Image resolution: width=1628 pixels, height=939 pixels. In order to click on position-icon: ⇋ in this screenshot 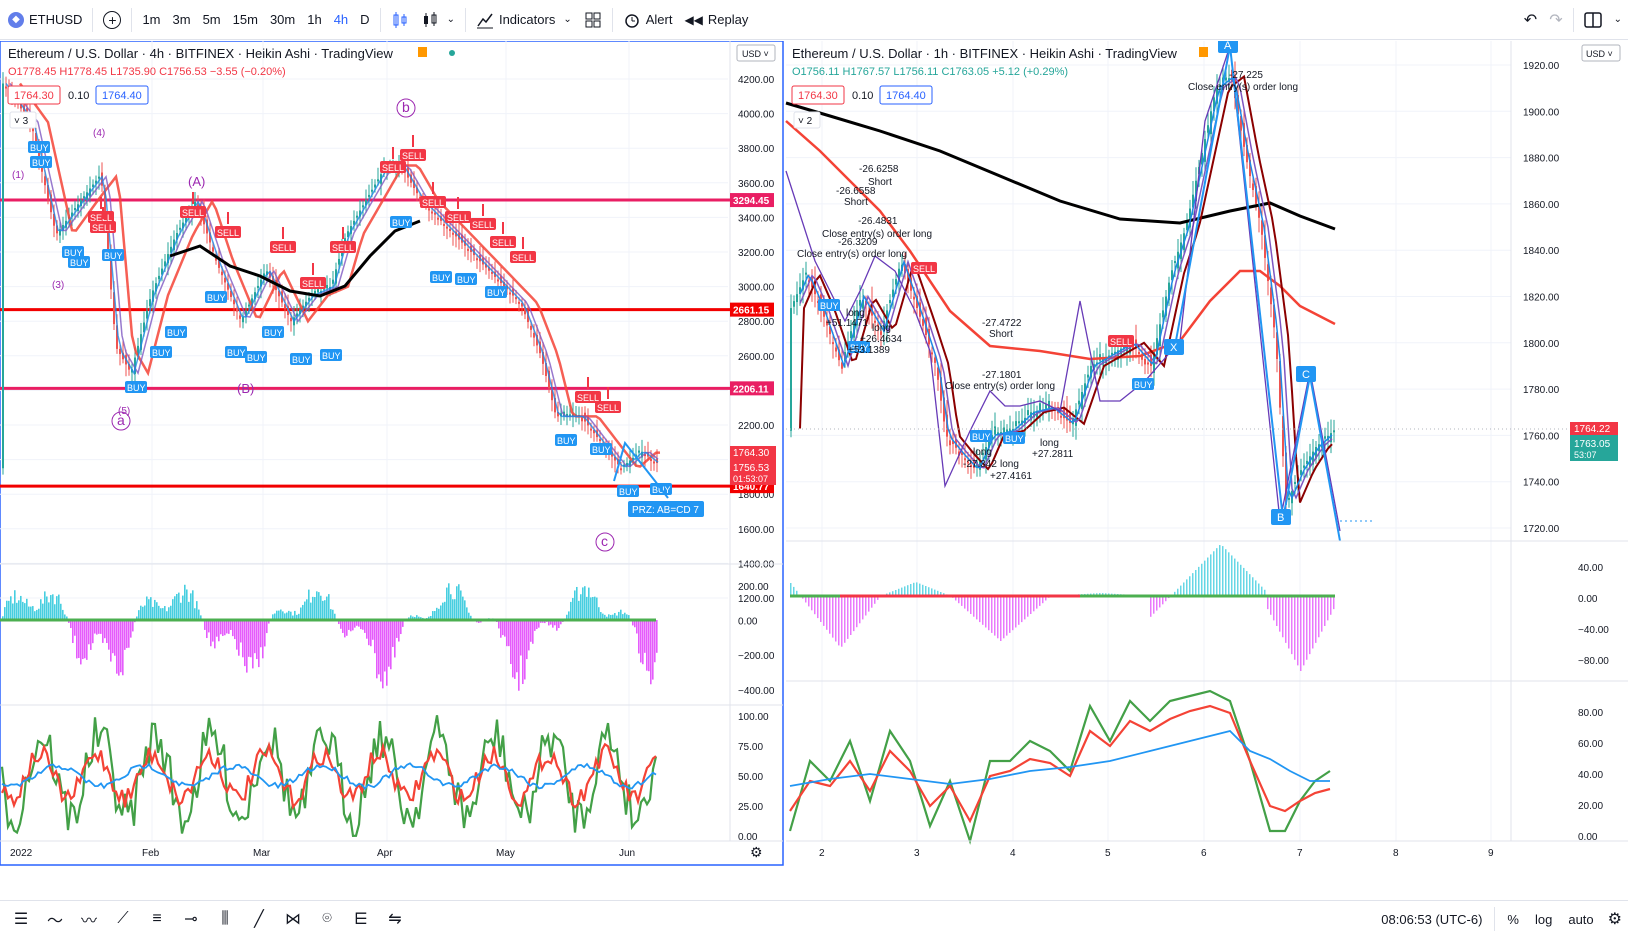, I will do `click(395, 919)`.